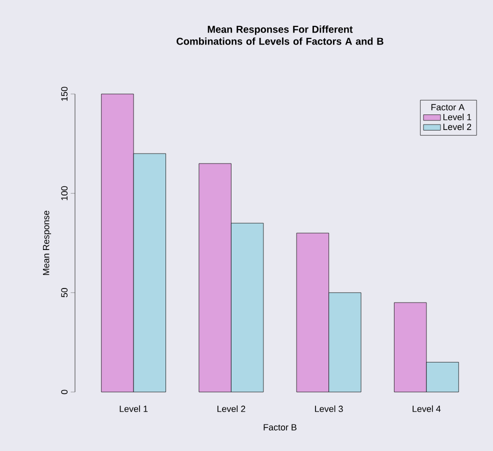  I want to click on legend-title: Factor A, so click(448, 107).